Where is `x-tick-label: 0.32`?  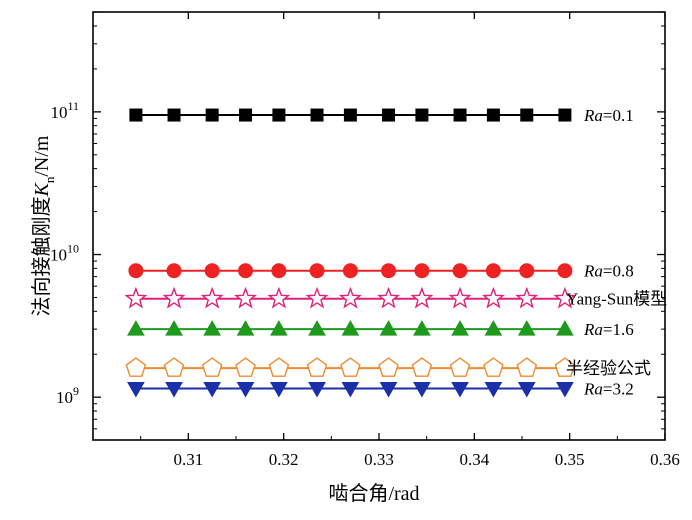
x-tick-label: 0.32 is located at coordinates (284, 459).